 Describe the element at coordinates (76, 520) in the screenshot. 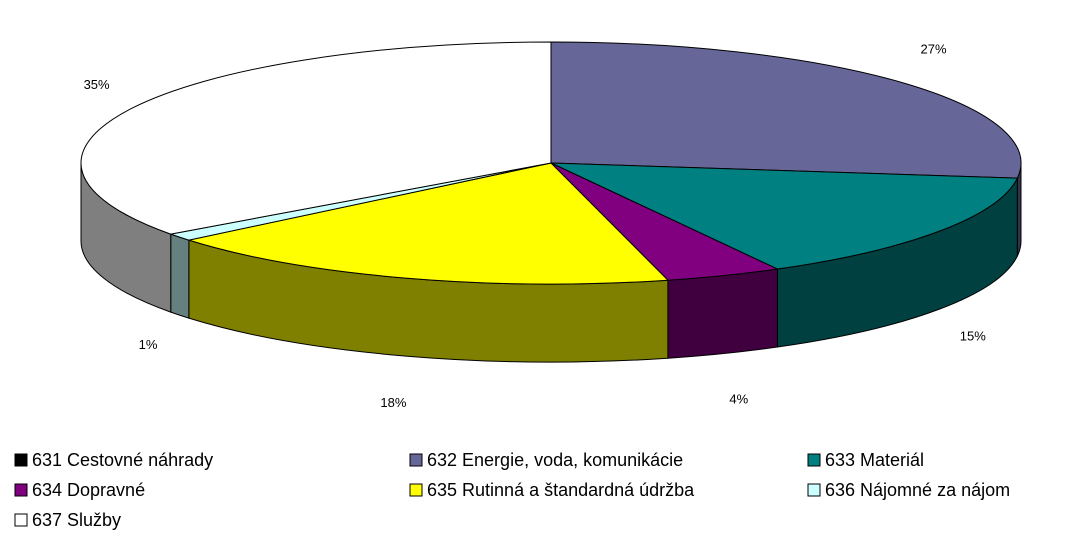

I see `legend-label: 637 Služby` at that location.